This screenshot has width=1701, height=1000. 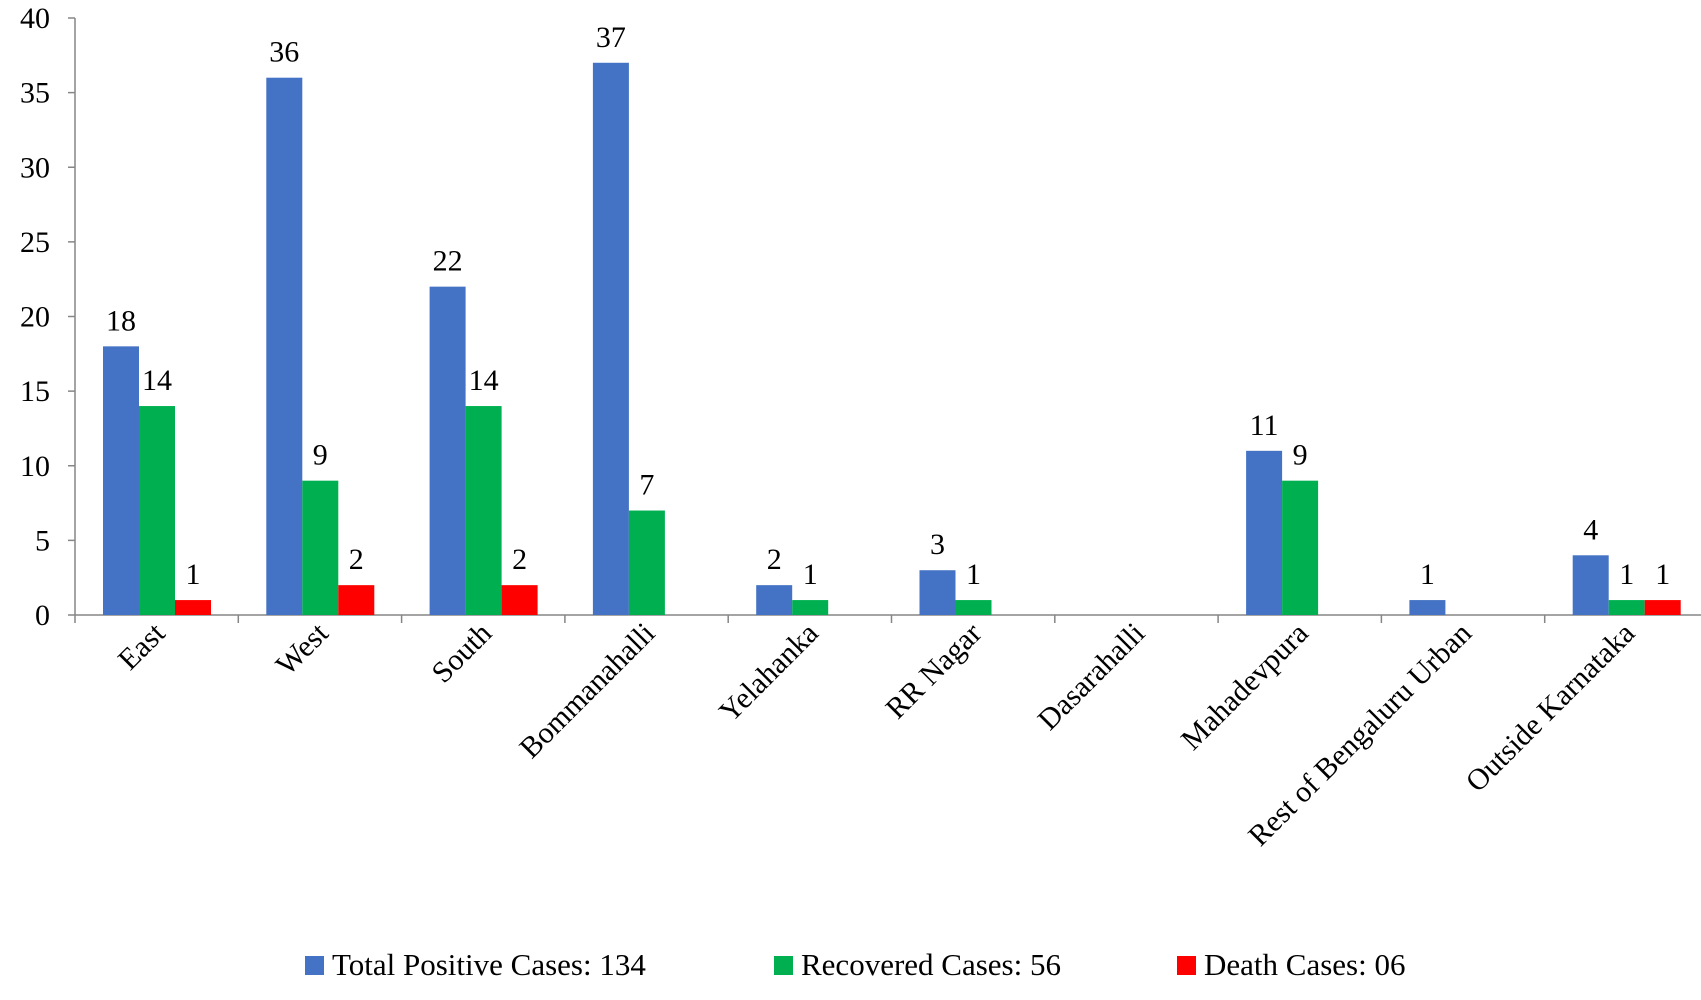 What do you see at coordinates (1304, 964) in the screenshot?
I see `legend-label: Death Cases: 06` at bounding box center [1304, 964].